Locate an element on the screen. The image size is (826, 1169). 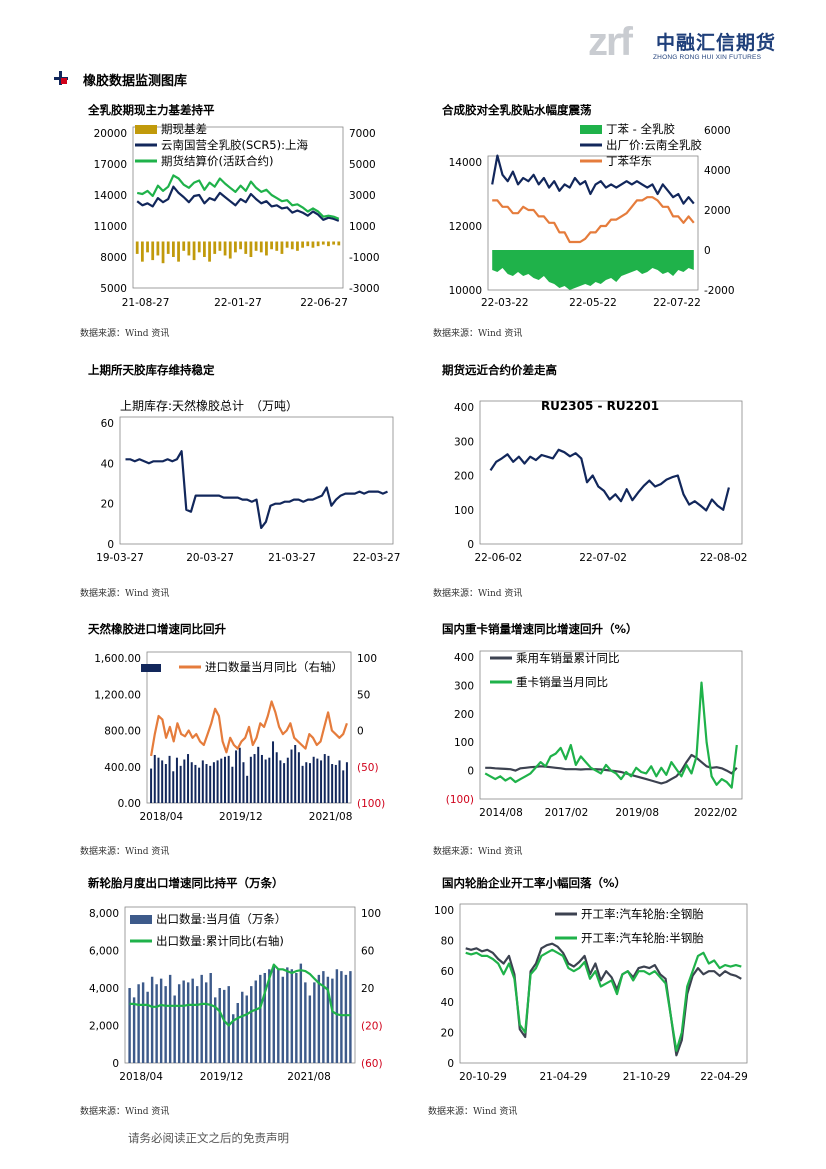
chart-title: 新轮胎月度出口增速同比持平（万条） is located at coordinates (186, 883).